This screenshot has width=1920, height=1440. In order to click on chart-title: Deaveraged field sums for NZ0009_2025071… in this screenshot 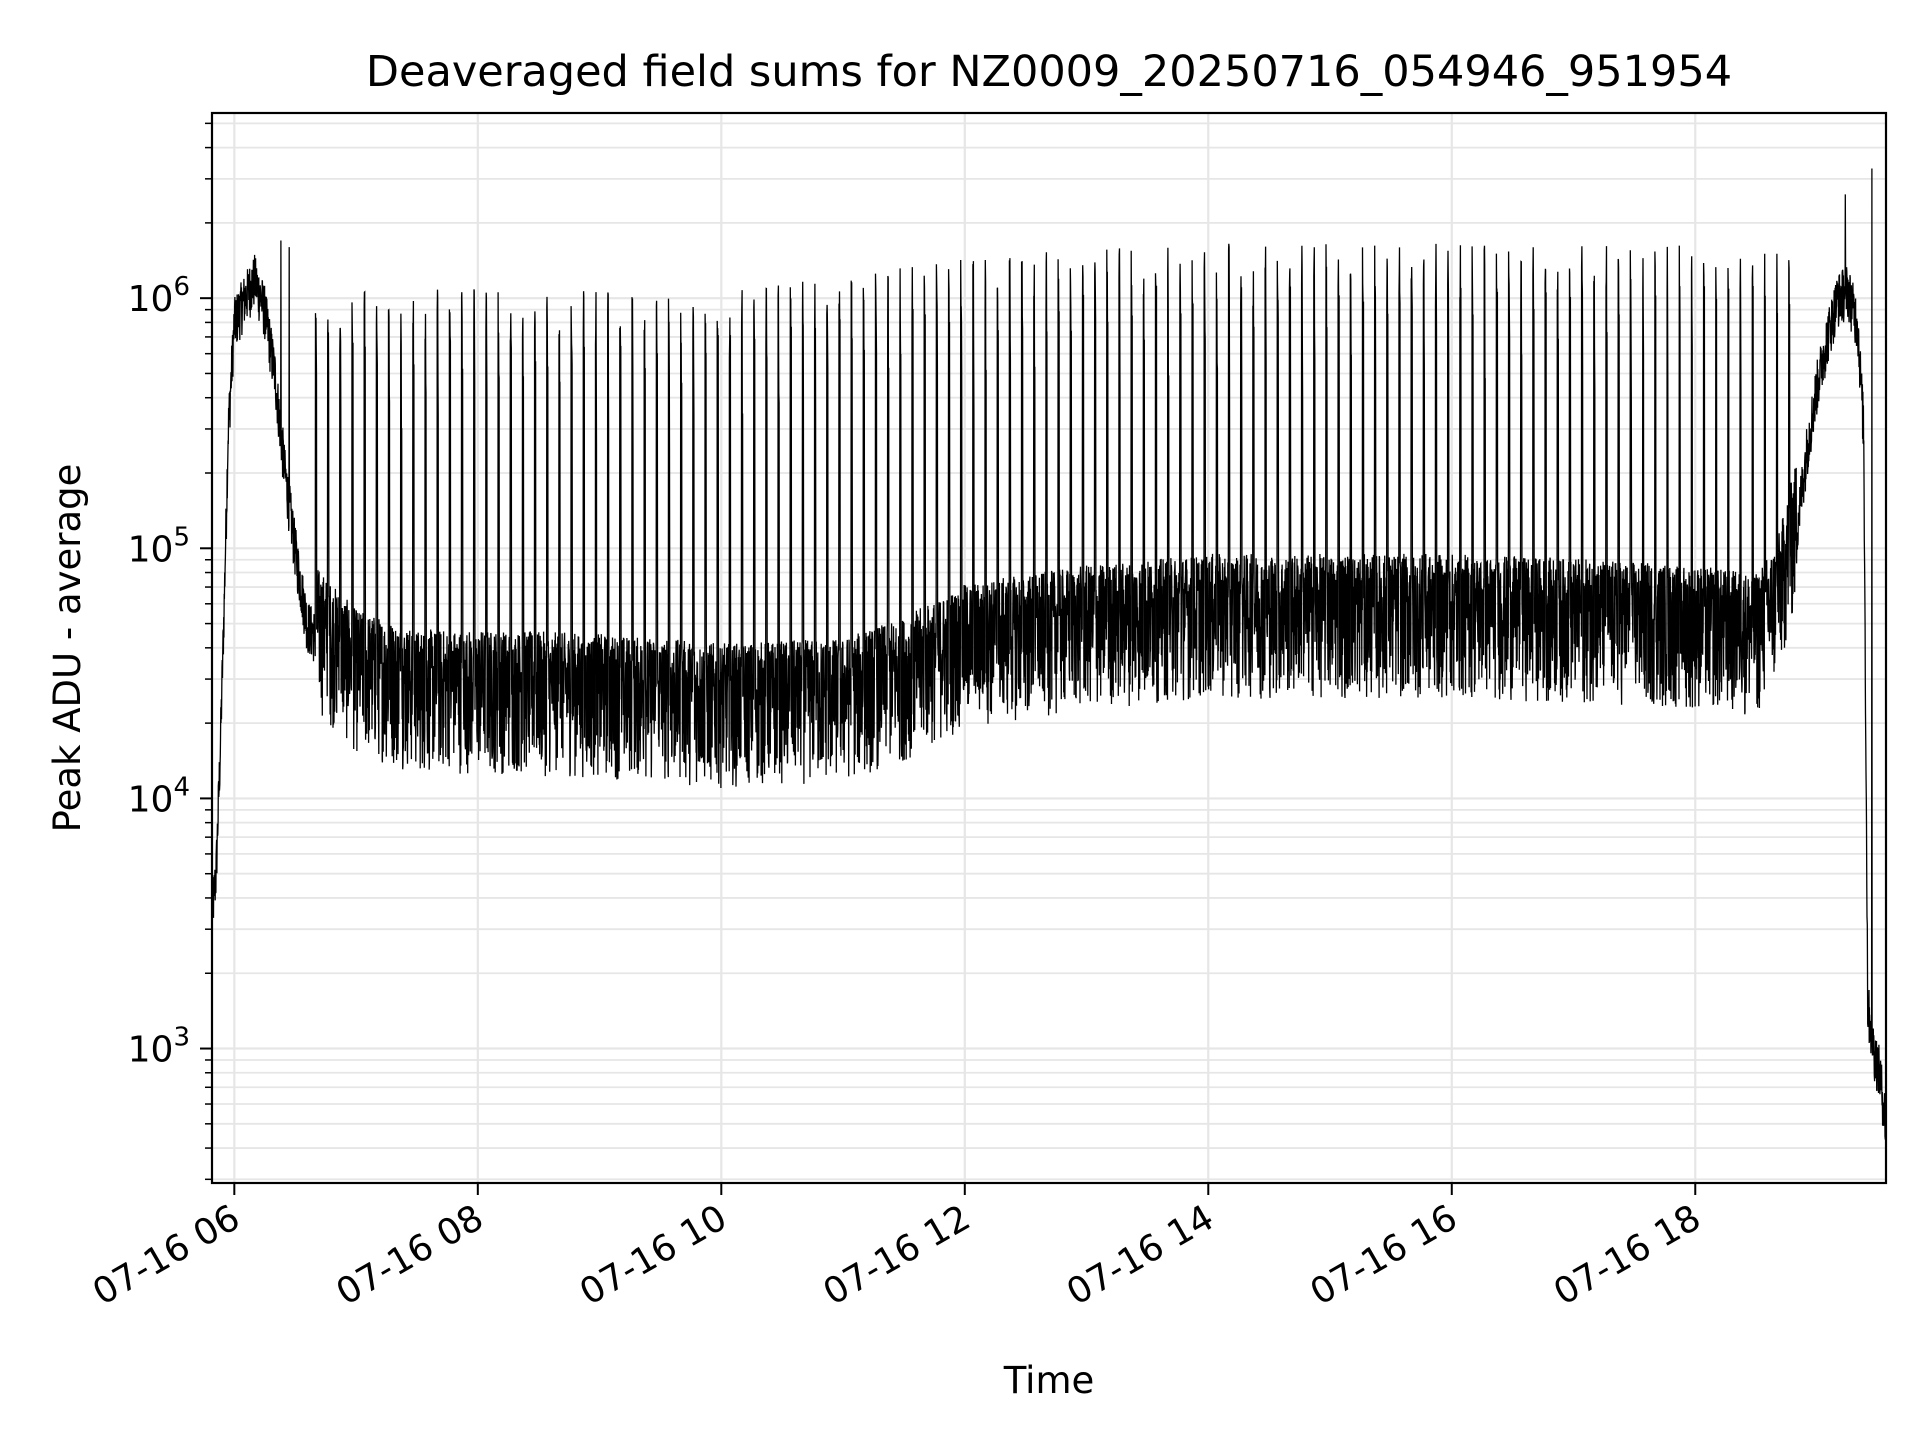, I will do `click(1049, 72)`.